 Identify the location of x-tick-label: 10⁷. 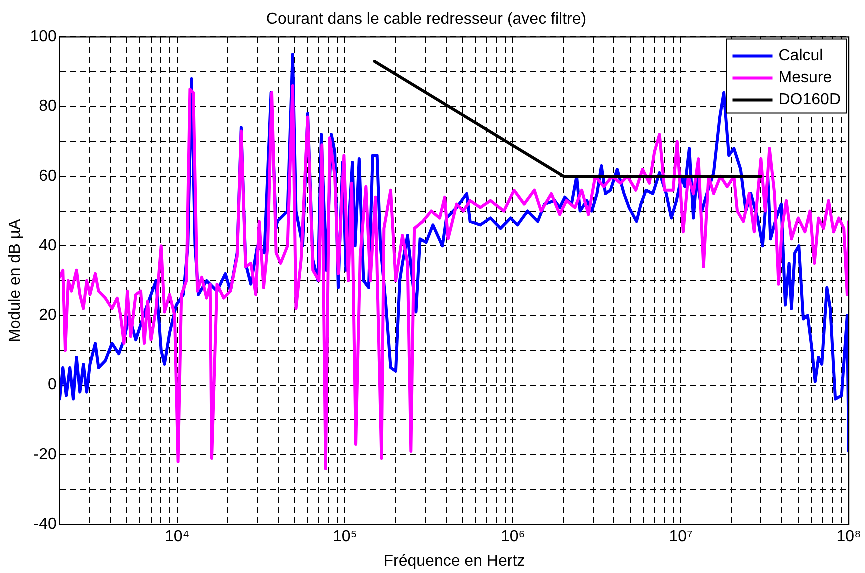
(681, 537).